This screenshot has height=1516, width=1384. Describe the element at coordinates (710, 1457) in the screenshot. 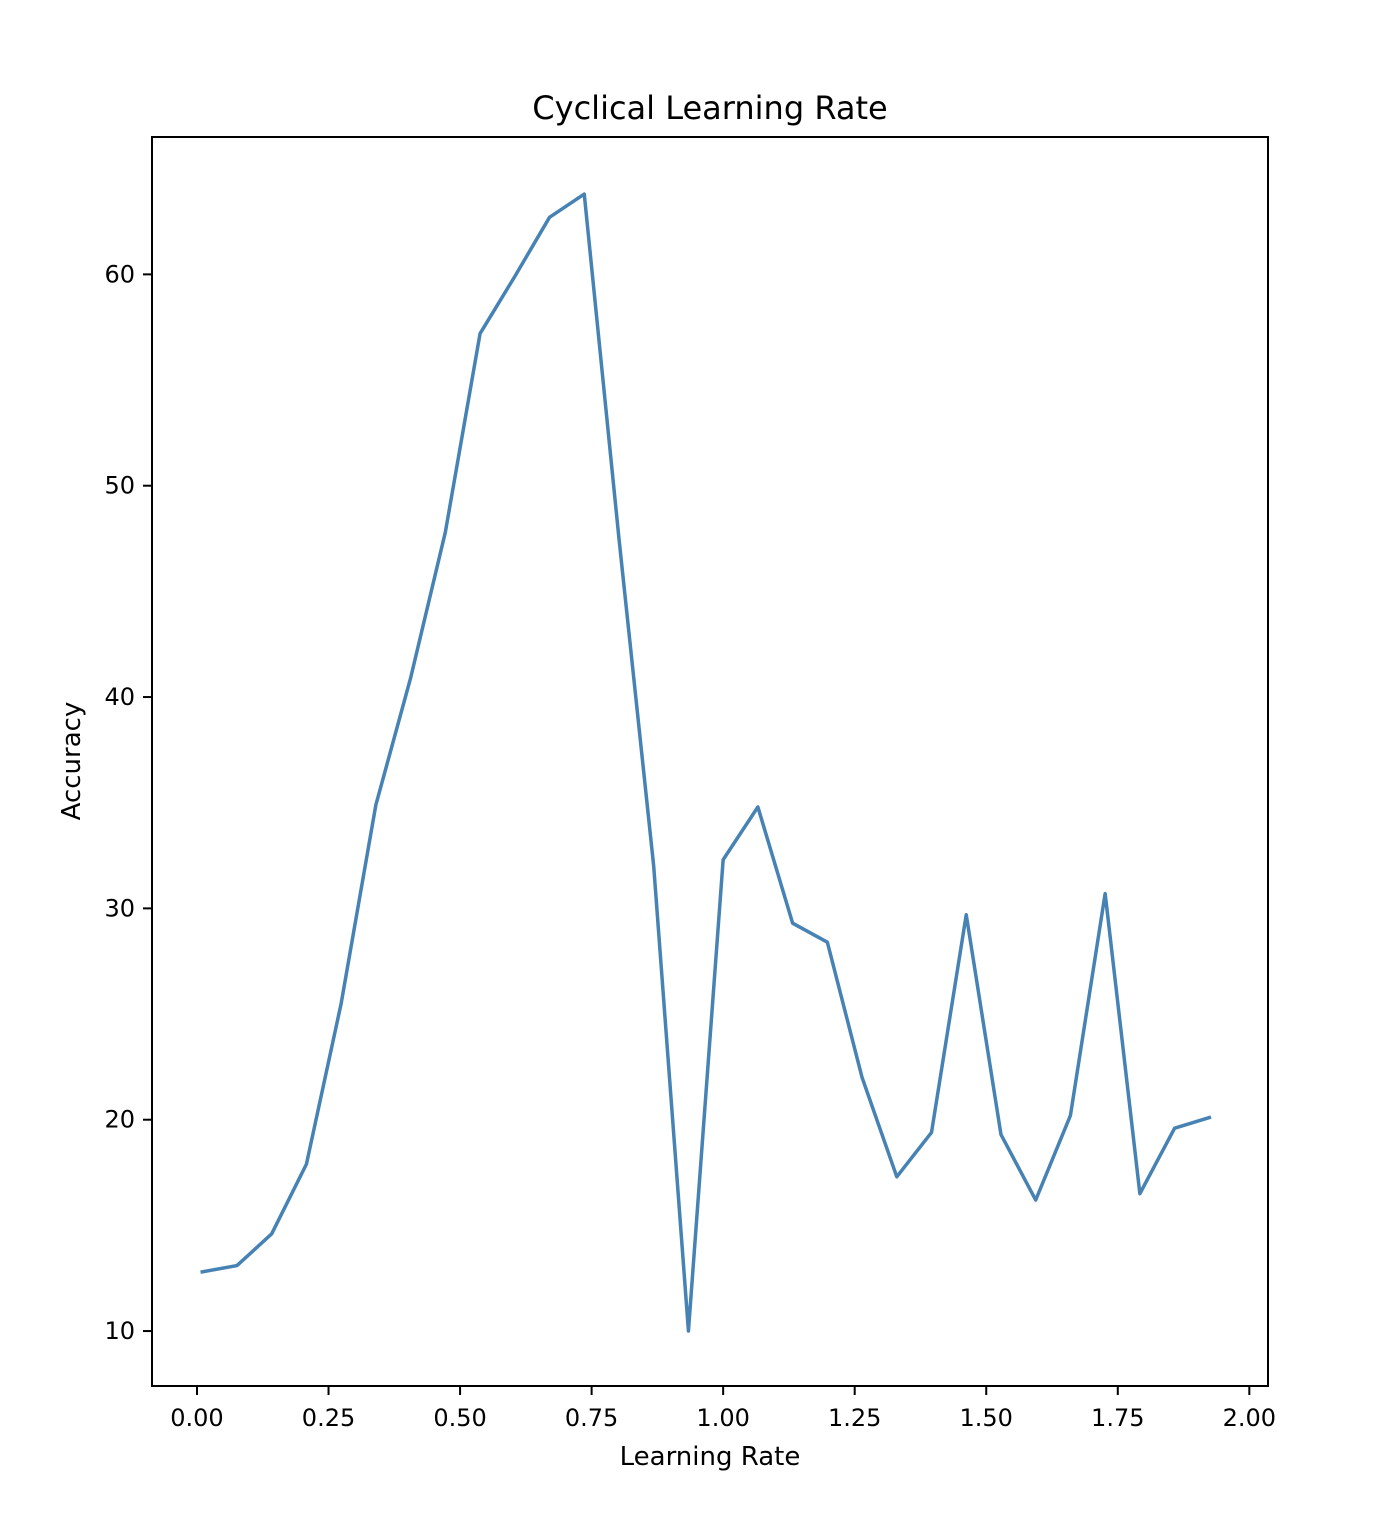

I see `x-axis-label: Learning Rate` at that location.